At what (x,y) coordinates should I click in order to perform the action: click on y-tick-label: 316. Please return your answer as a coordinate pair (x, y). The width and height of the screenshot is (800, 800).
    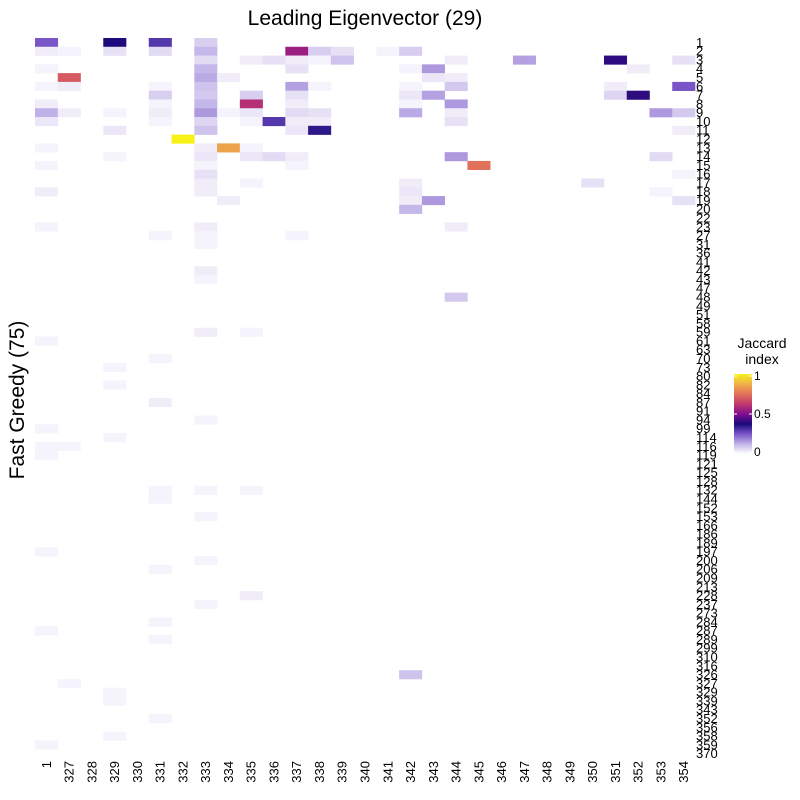
    Looking at the image, I should click on (707, 665).